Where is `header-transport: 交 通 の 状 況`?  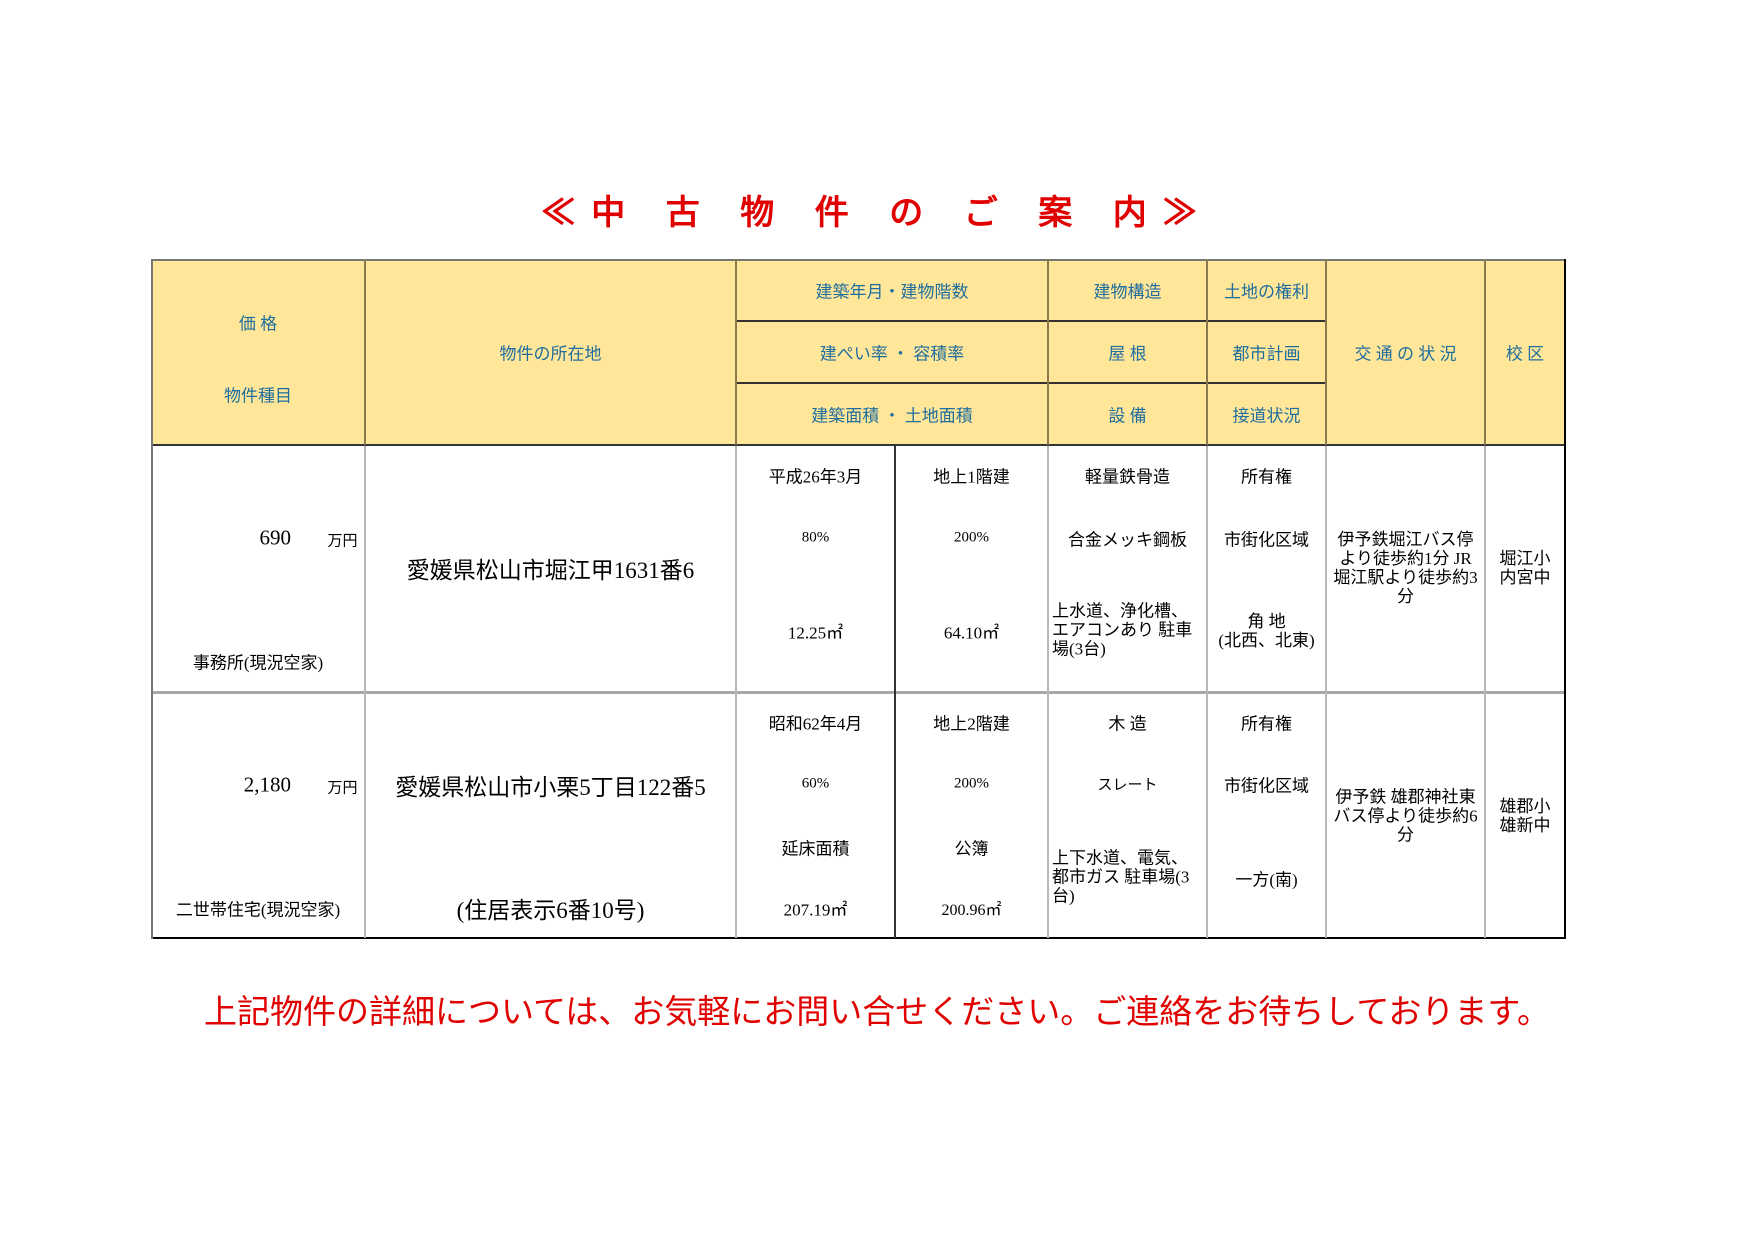 header-transport: 交 通 の 状 況 is located at coordinates (1405, 354).